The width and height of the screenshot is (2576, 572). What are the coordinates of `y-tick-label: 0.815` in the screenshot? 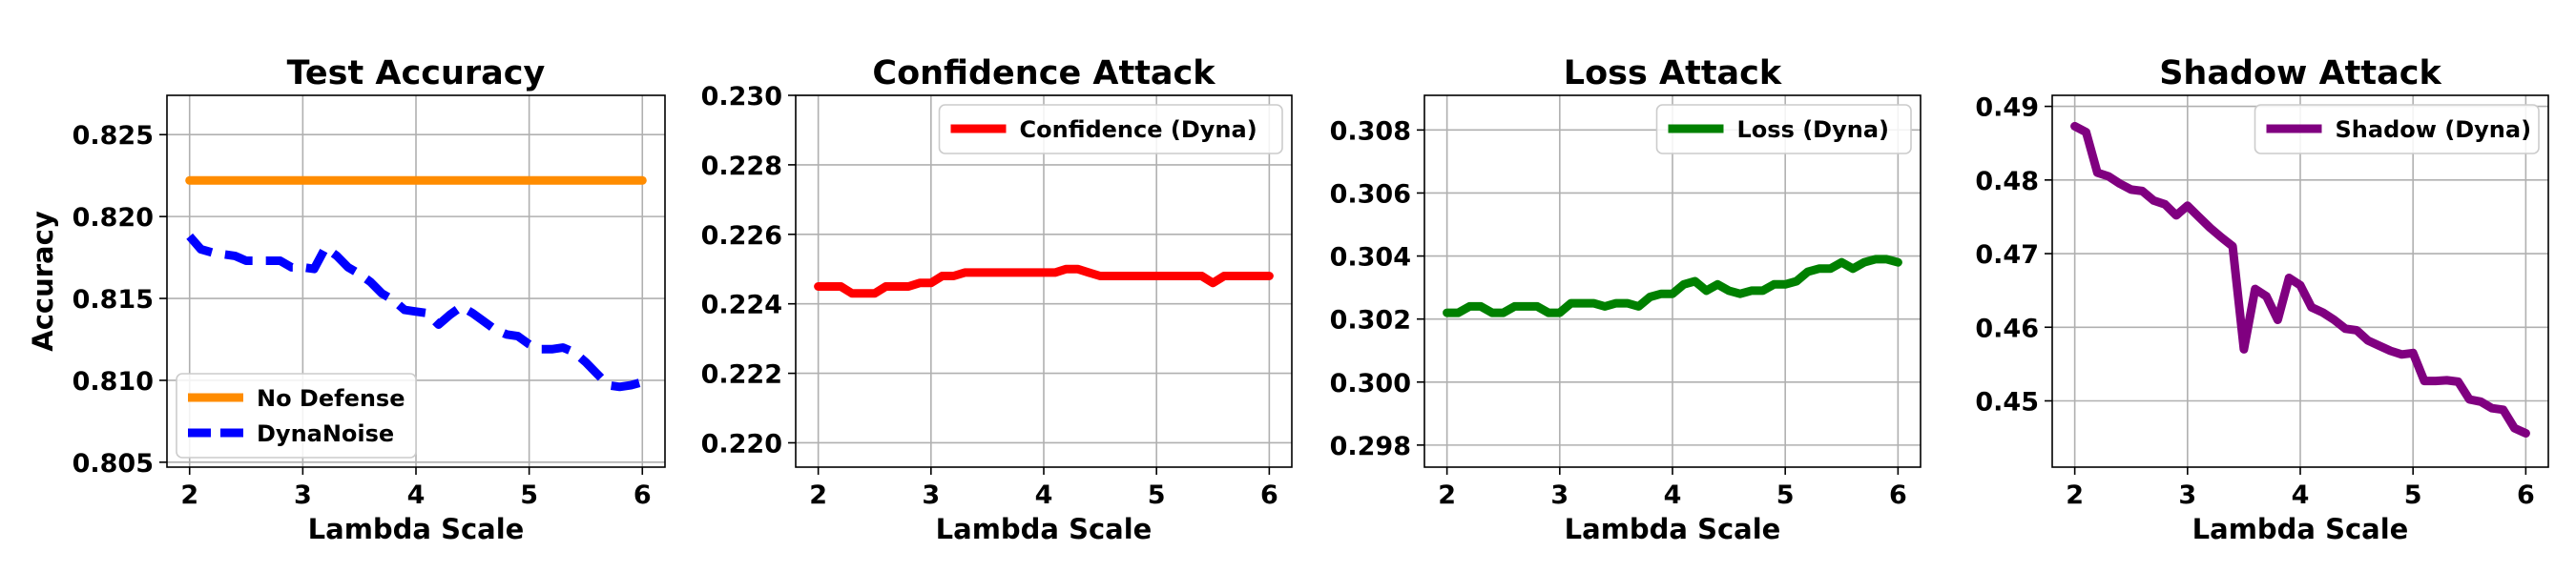 It's located at (113, 300).